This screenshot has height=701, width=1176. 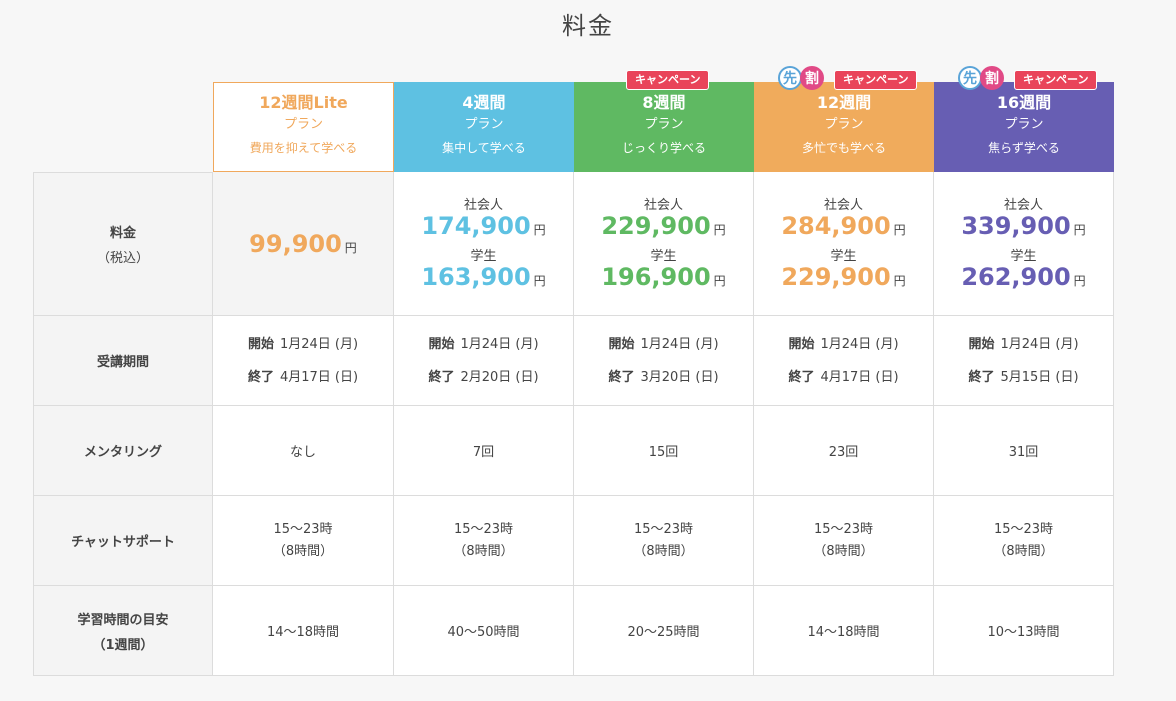 What do you see at coordinates (1039, 377) in the screenshot?
I see `end-date: 5月15日 (日)` at bounding box center [1039, 377].